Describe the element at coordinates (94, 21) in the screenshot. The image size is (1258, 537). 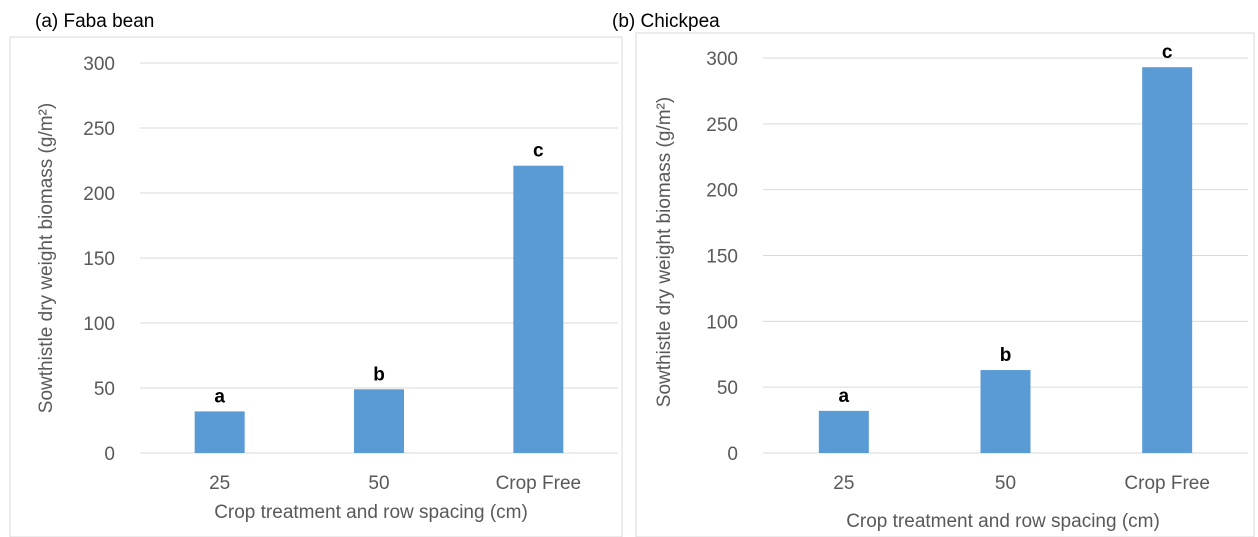
I see `panel-title: (a) Faba bean` at that location.